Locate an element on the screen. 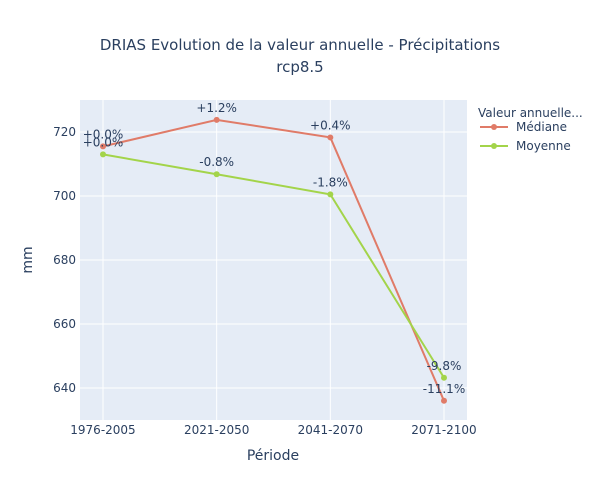  data-label: -9.8% is located at coordinates (444, 366).